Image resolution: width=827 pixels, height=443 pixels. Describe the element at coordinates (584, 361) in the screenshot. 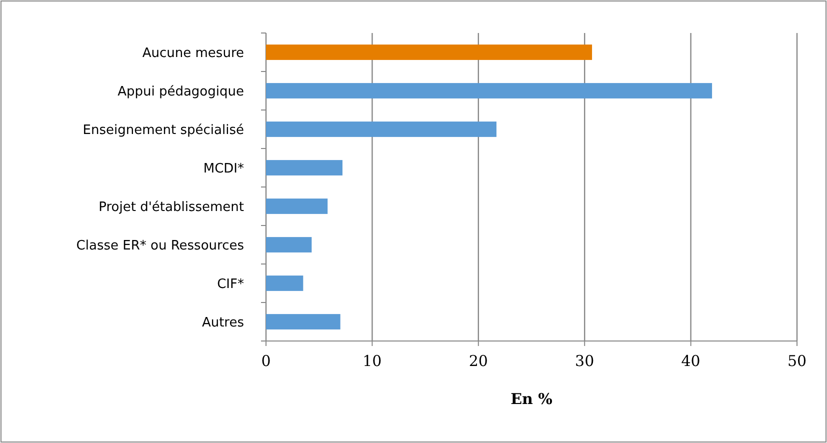

I see `x-tick-label: 30` at that location.